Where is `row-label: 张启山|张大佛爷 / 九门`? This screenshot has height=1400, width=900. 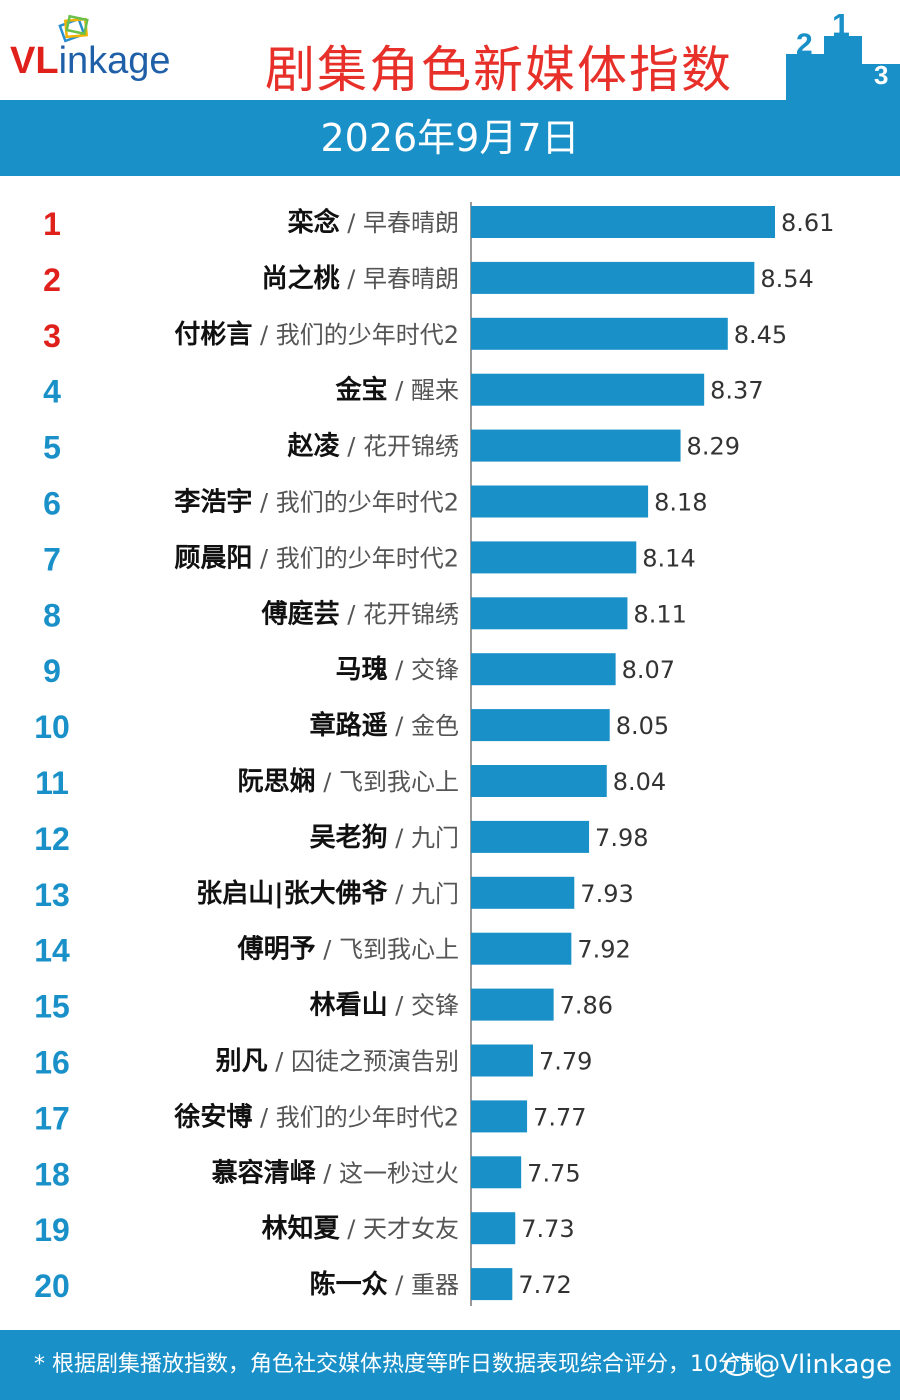
row-label: 张启山|张大佛爷 / 九门 is located at coordinates (327, 893).